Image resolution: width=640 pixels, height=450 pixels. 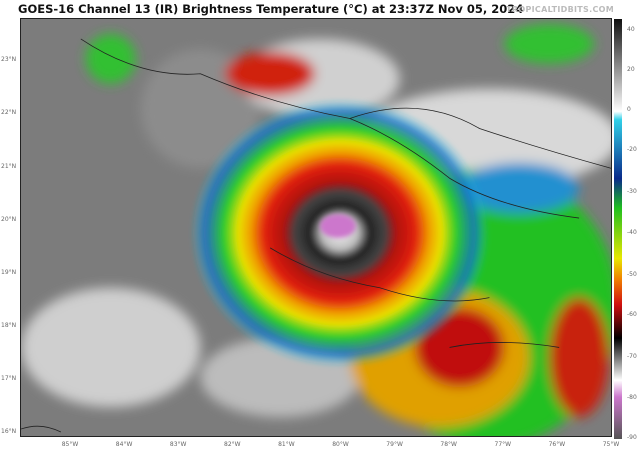 What do you see at coordinates (632, 274) in the screenshot?
I see `colorbar-label: -50` at bounding box center [632, 274].